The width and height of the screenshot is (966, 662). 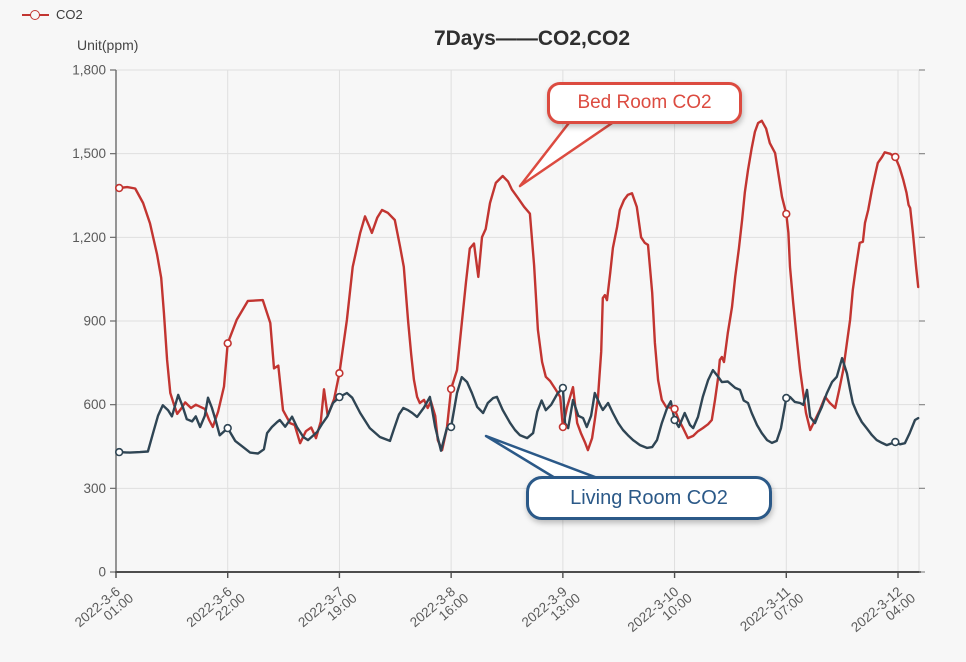 What do you see at coordinates (89, 70) in the screenshot?
I see `y-axis-label: 1,800` at bounding box center [89, 70].